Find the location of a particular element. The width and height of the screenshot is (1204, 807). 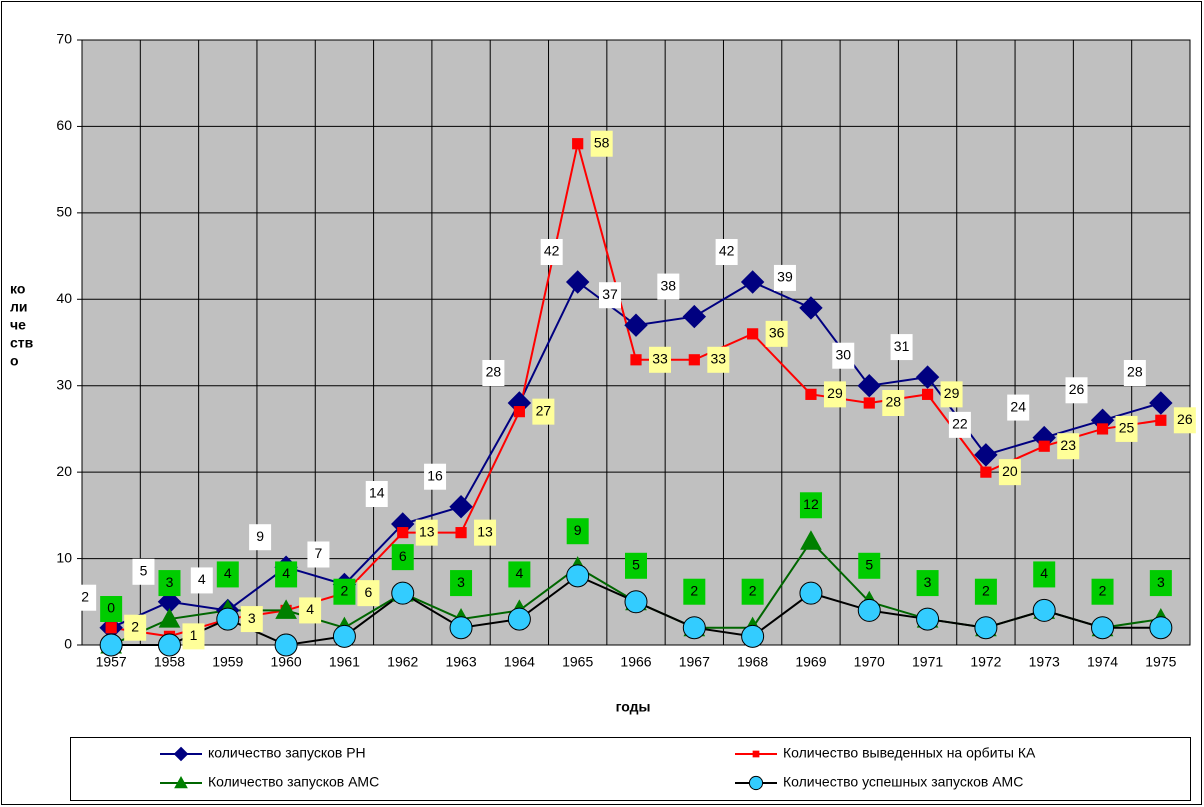

y-axis-label: ли is located at coordinates (19, 307).